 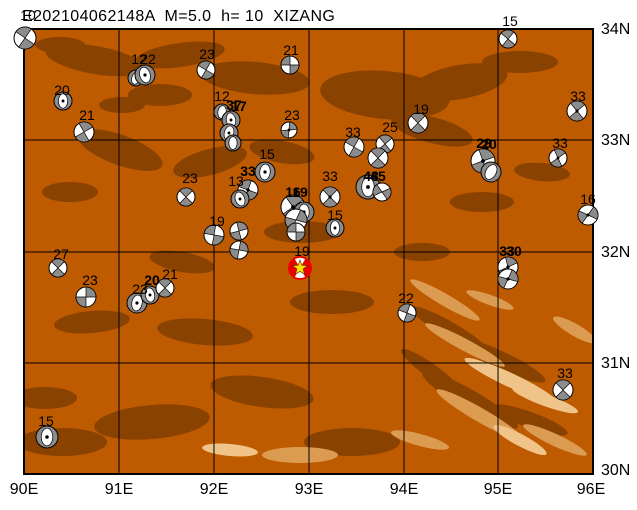 I want to click on main-event-quadrant, so click(x=294, y=268).